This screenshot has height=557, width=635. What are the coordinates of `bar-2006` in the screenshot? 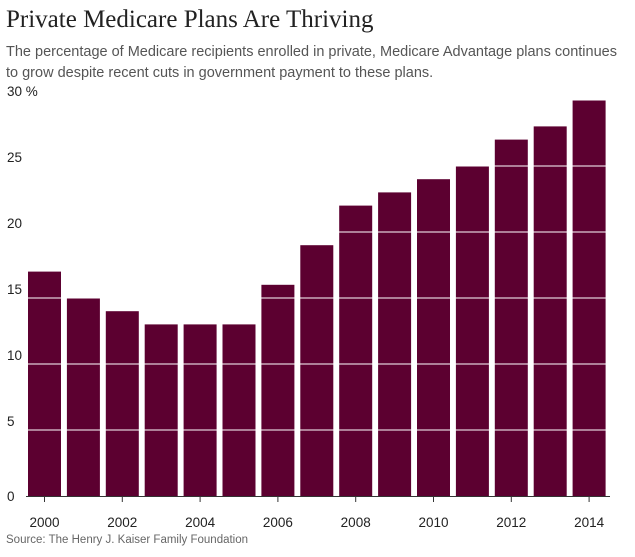 It's located at (278, 390).